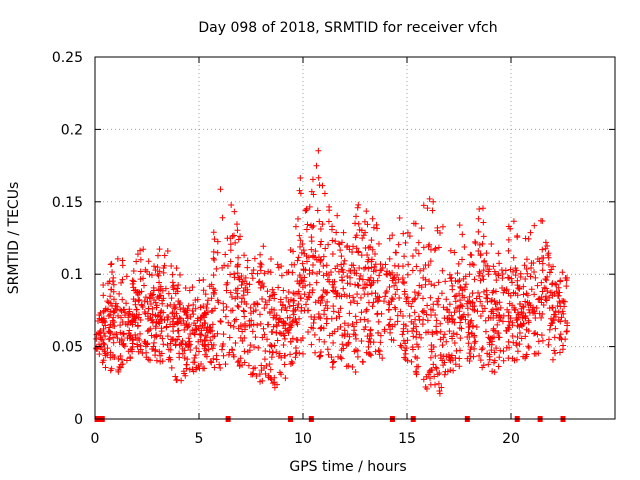 This screenshot has height=480, width=640. What do you see at coordinates (511, 439) in the screenshot?
I see `x-tick-label: 20` at bounding box center [511, 439].